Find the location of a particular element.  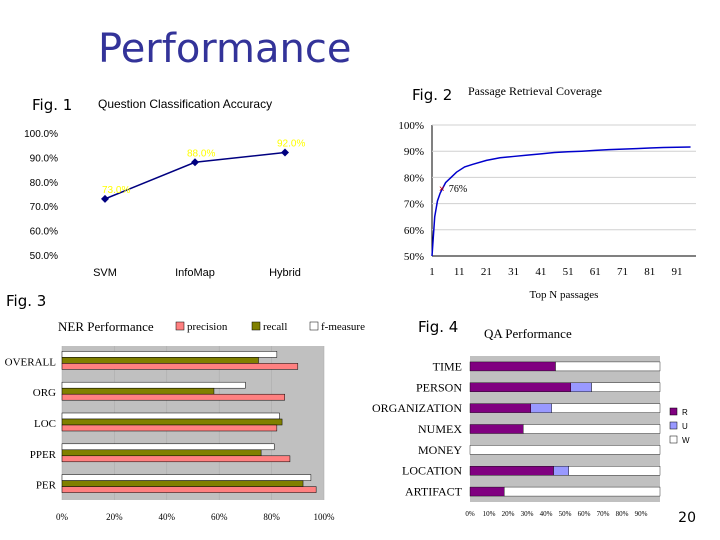

category-label: ORGANIZATION is located at coordinates (417, 408).